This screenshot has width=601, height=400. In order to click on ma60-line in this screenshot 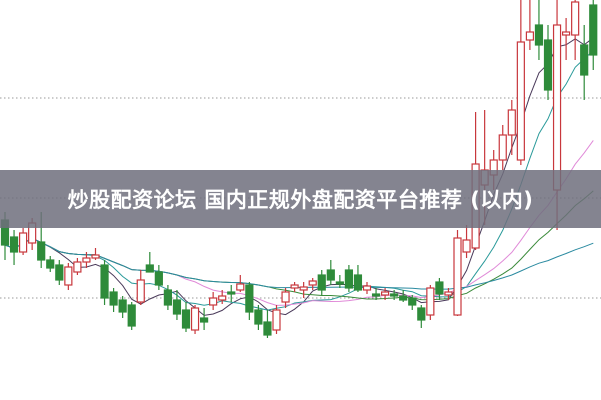, I will do `click(299, 263)`.